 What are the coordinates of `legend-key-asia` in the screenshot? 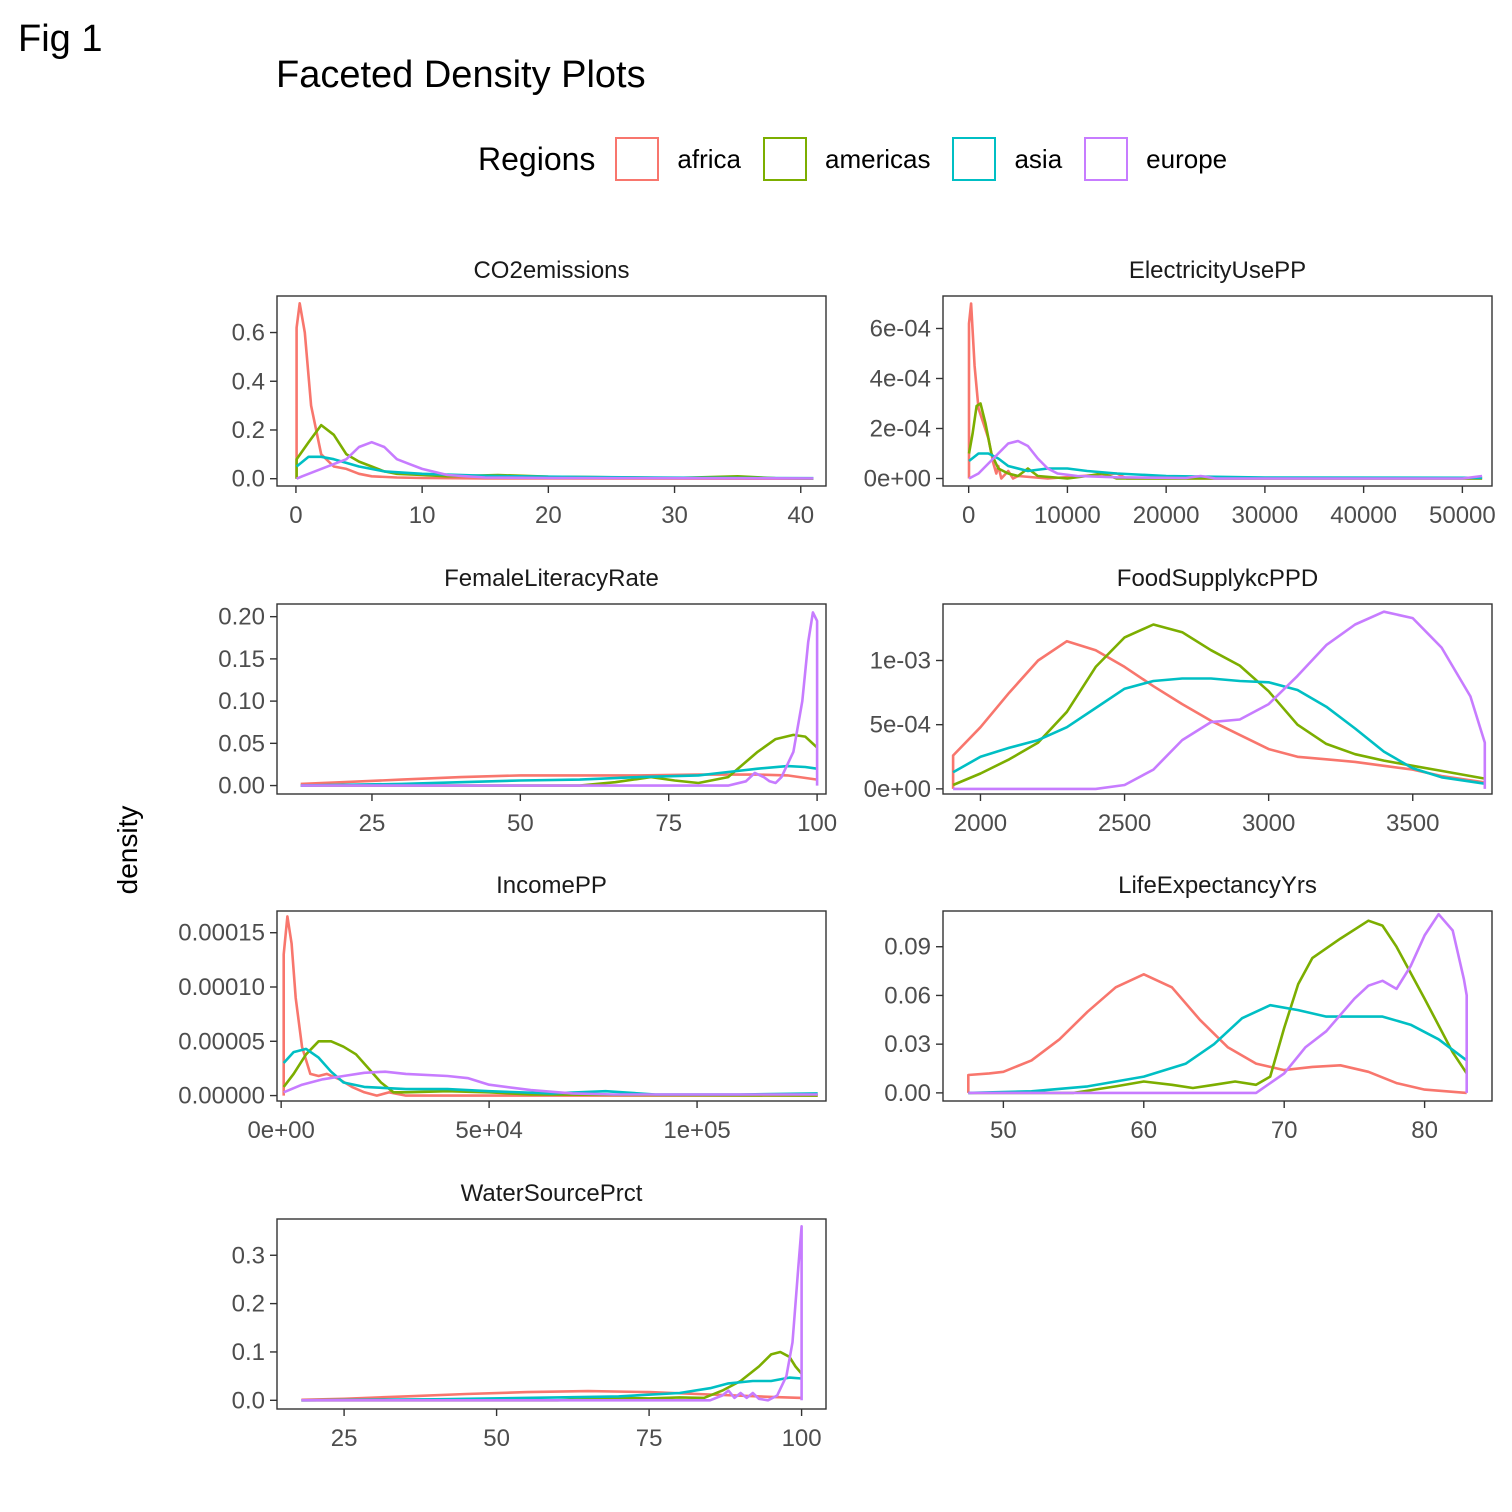 It's located at (974, 159).